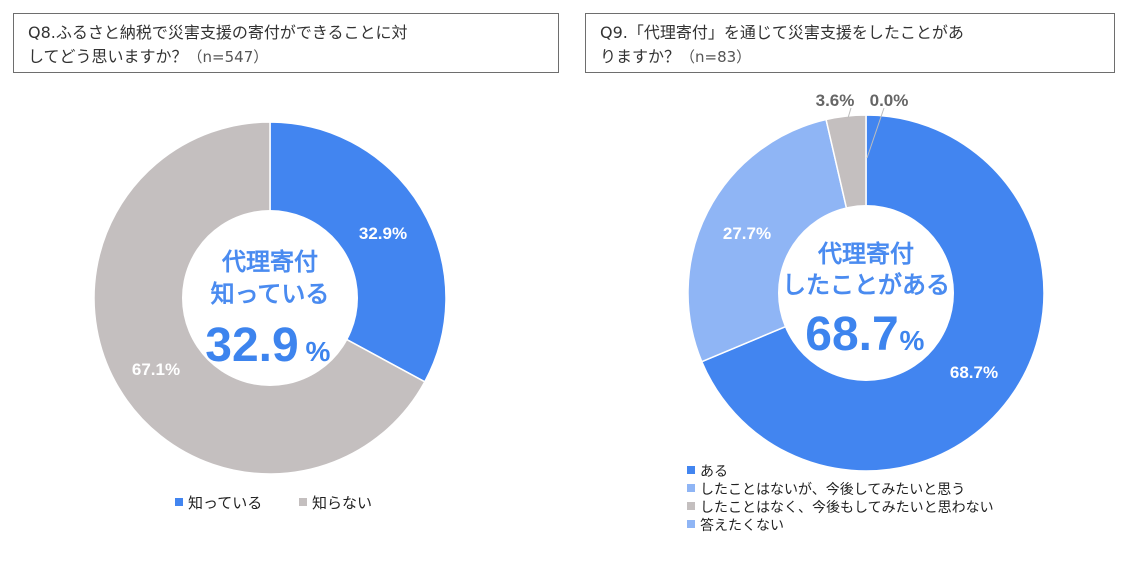 Image resolution: width=1128 pixels, height=566 pixels. I want to click on q8-center-line1: 代理寄付, so click(269, 262).